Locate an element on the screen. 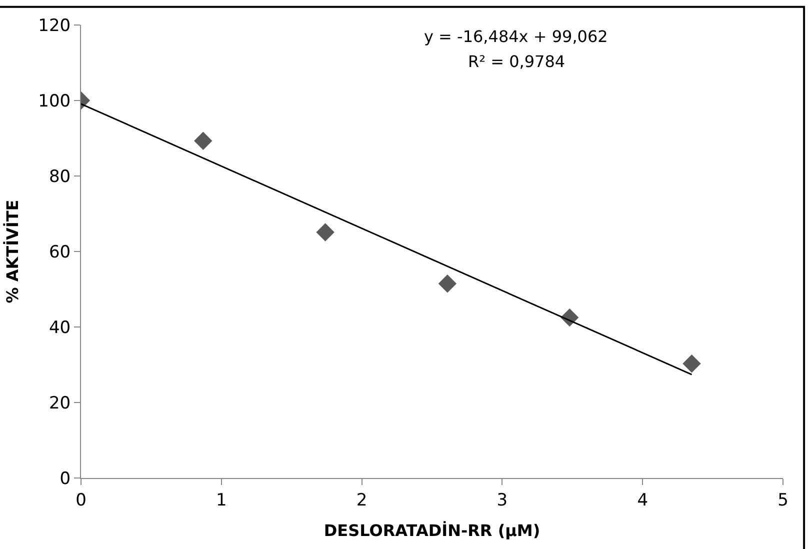 This screenshot has height=549, width=811. y-tick-label: 100 is located at coordinates (54, 101).